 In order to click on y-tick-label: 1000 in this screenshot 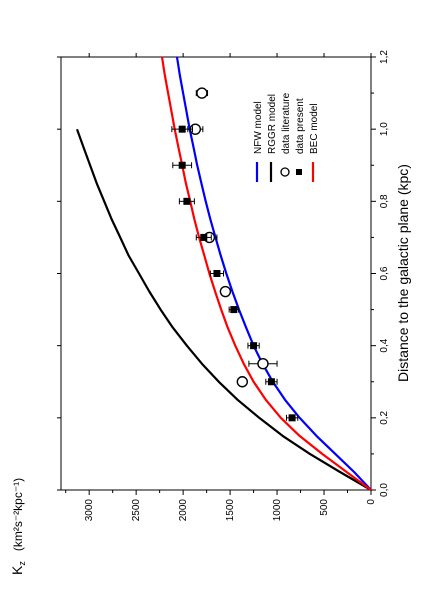, I will do `click(277, 510)`.